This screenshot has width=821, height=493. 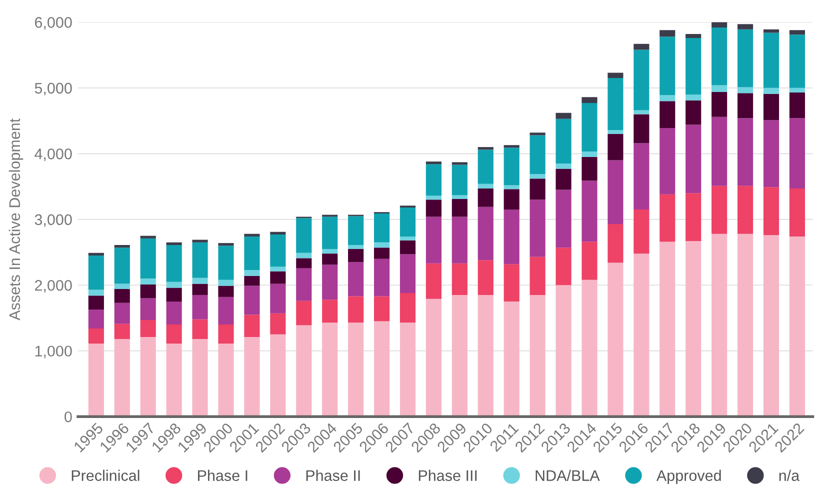 What do you see at coordinates (53, 286) in the screenshot?
I see `y-tick-label: 2,000` at bounding box center [53, 286].